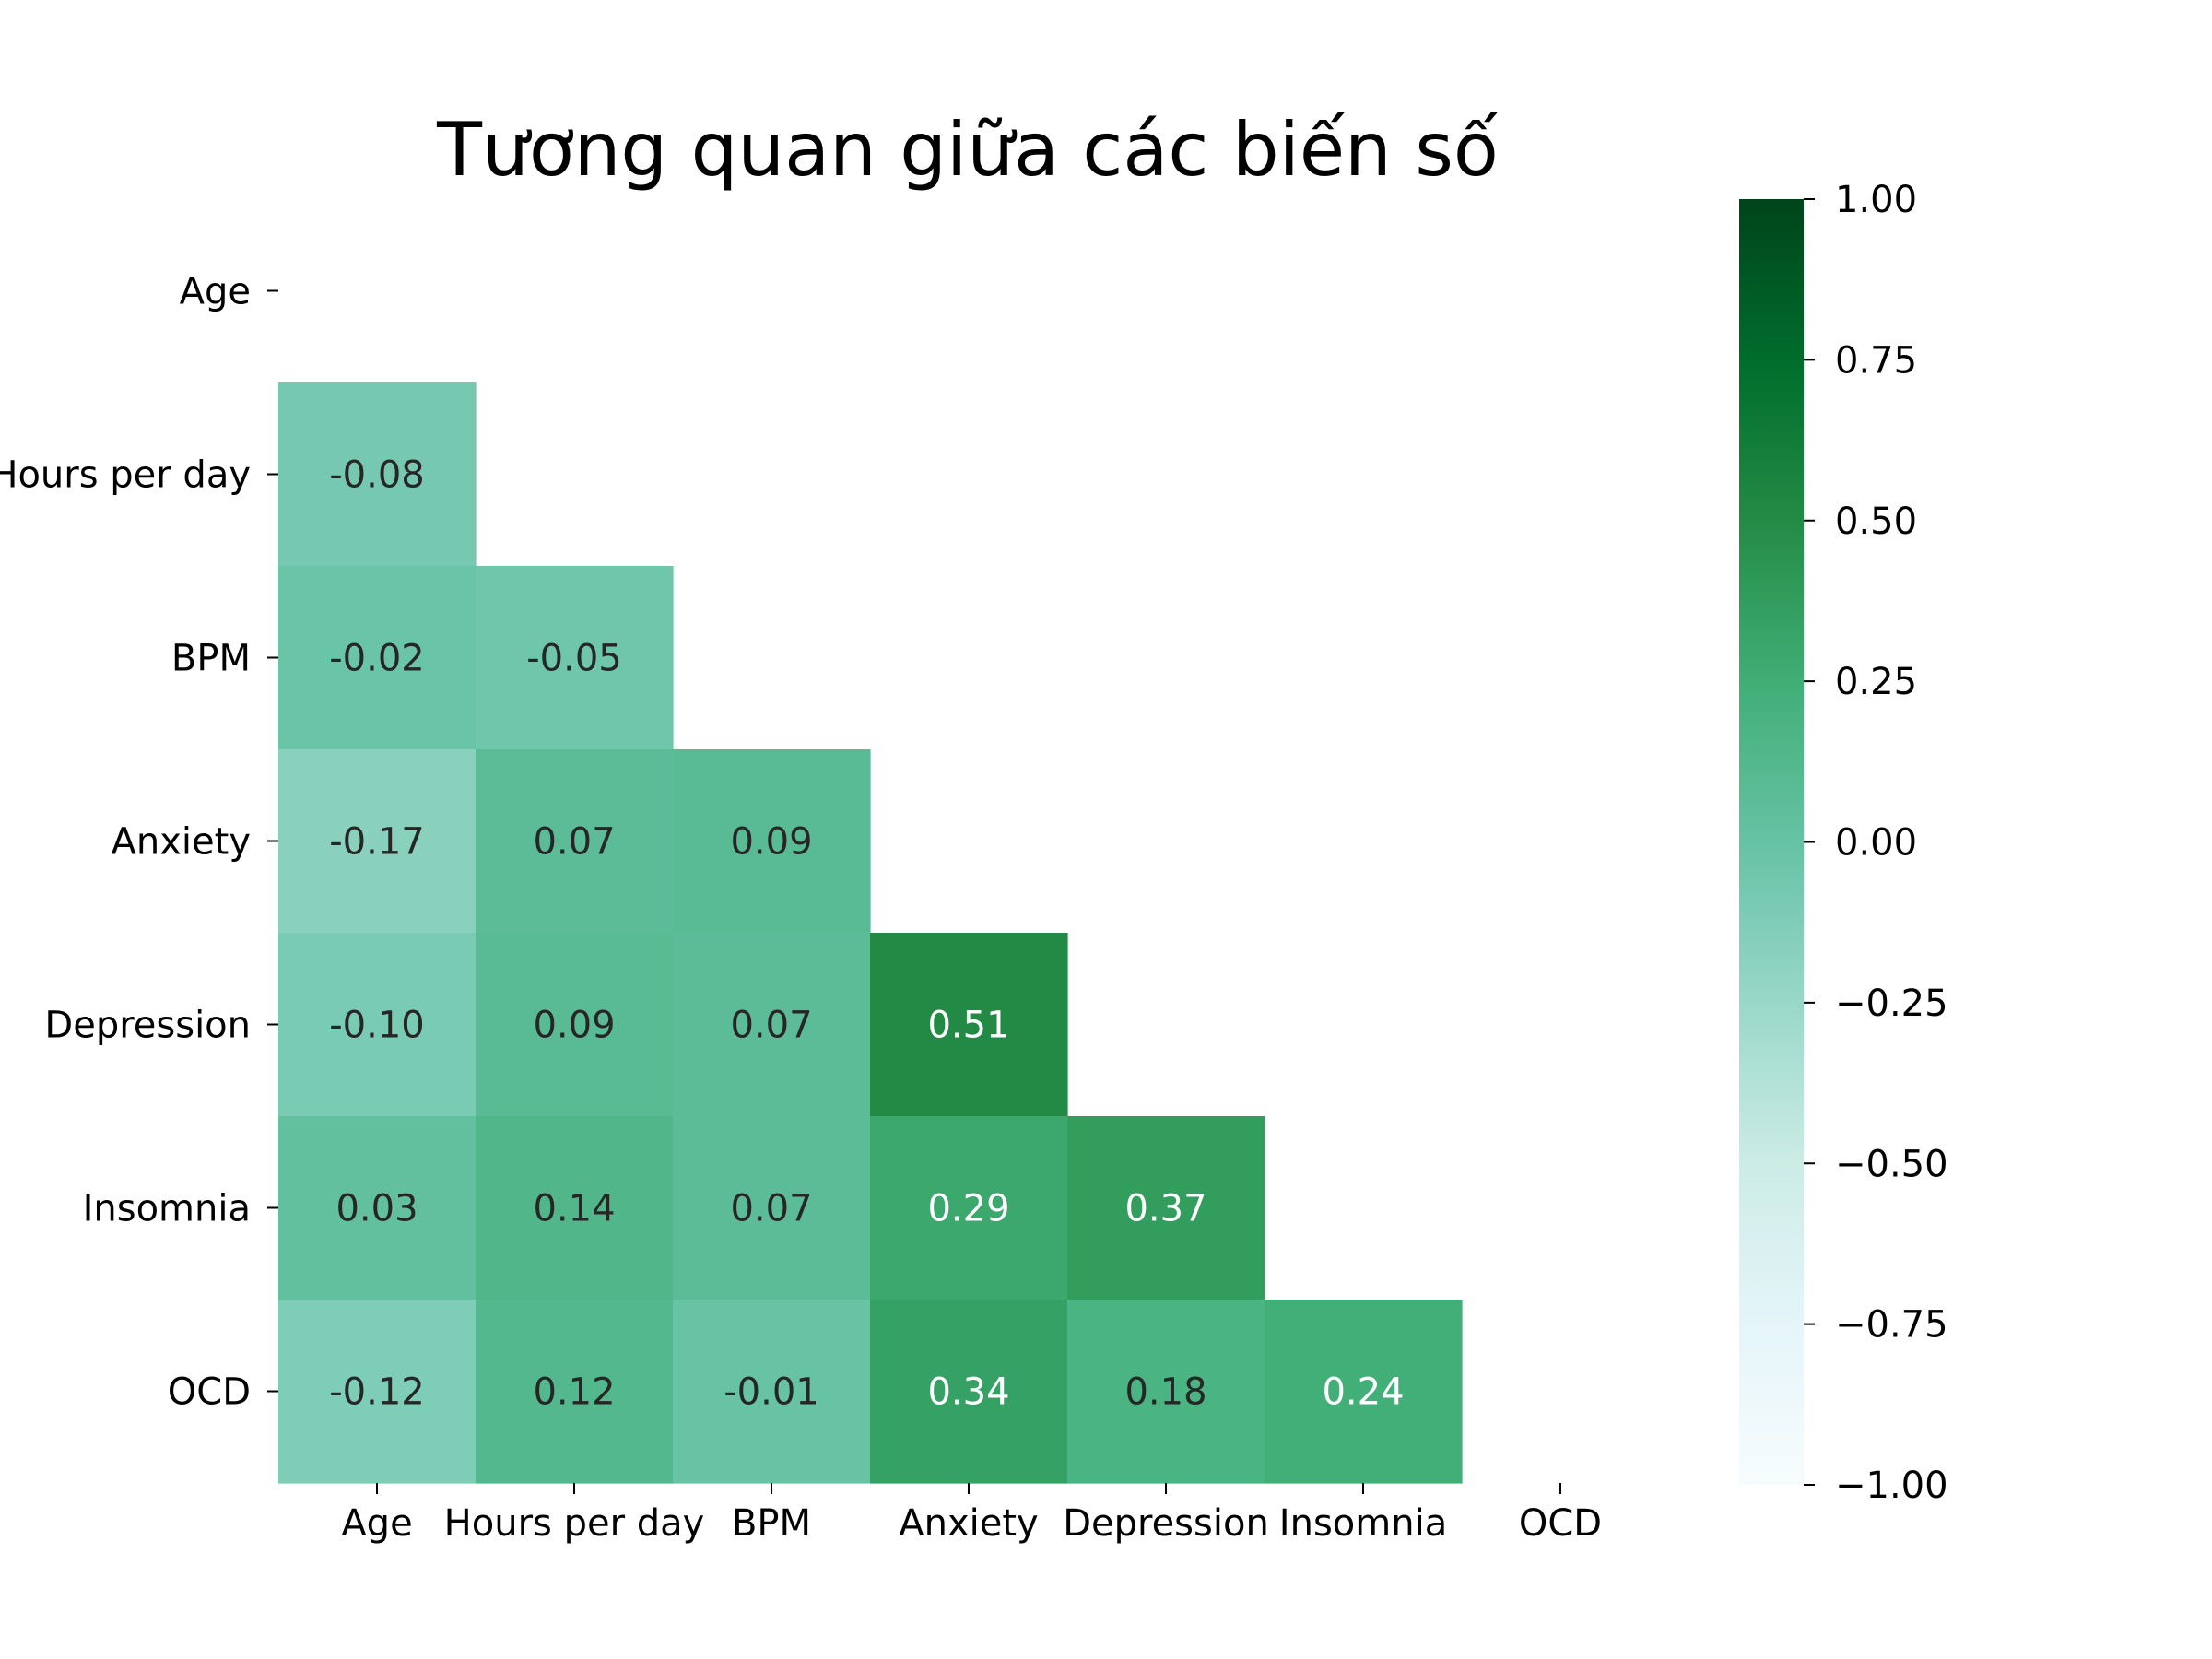 This screenshot has height=1659, width=2212. What do you see at coordinates (1560, 1523) in the screenshot?
I see `x-tick-label: OCD` at bounding box center [1560, 1523].